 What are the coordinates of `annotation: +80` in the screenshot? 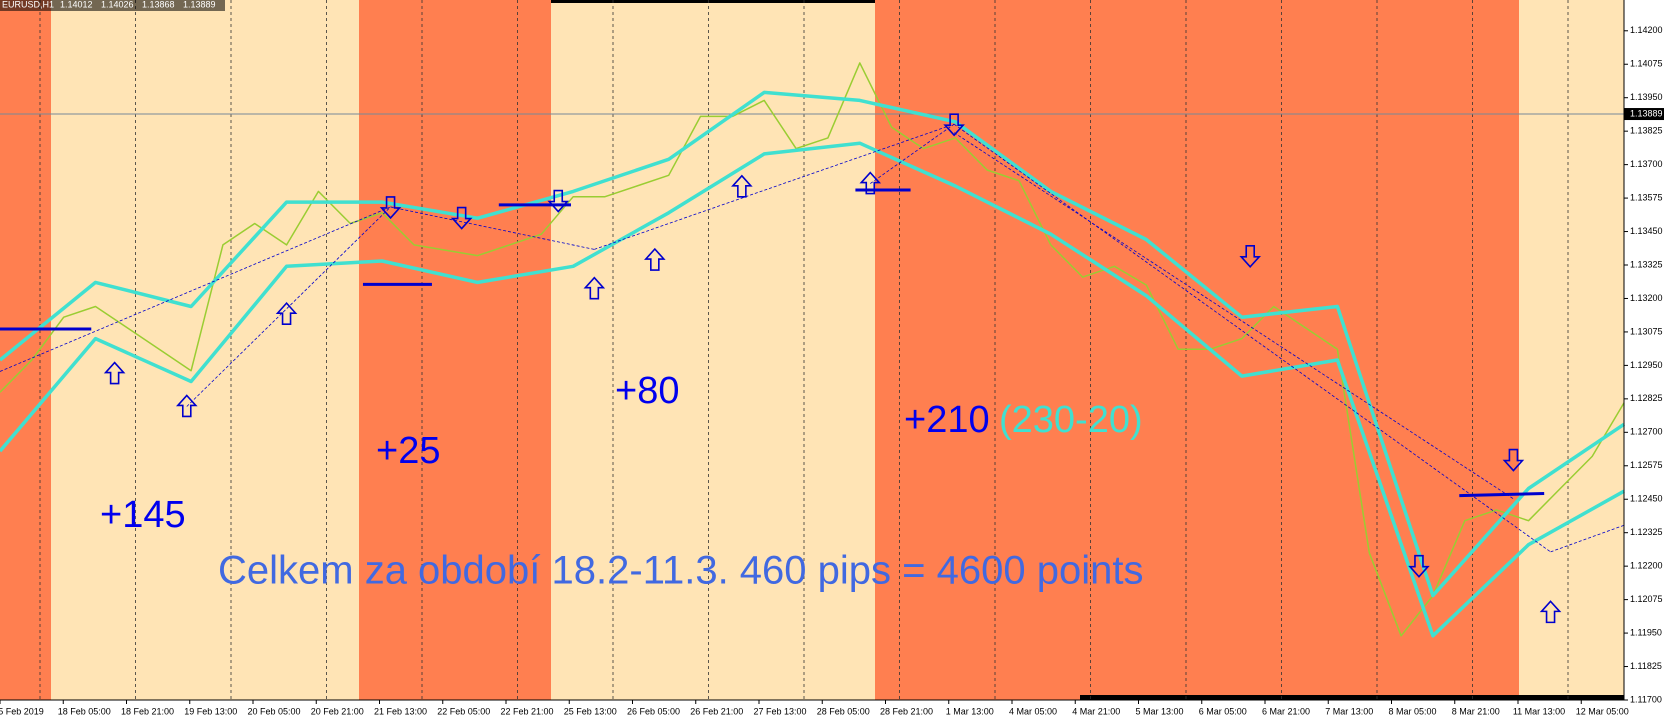 It's located at (647, 391).